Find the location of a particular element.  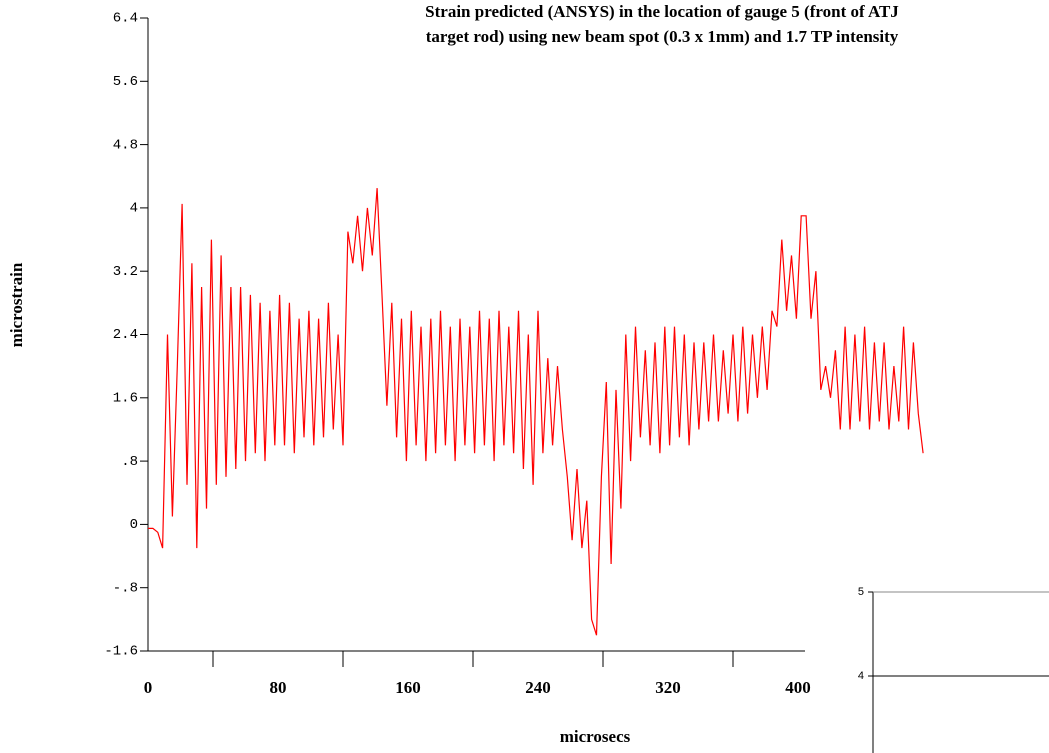

x-tick-label: 320 is located at coordinates (668, 687).